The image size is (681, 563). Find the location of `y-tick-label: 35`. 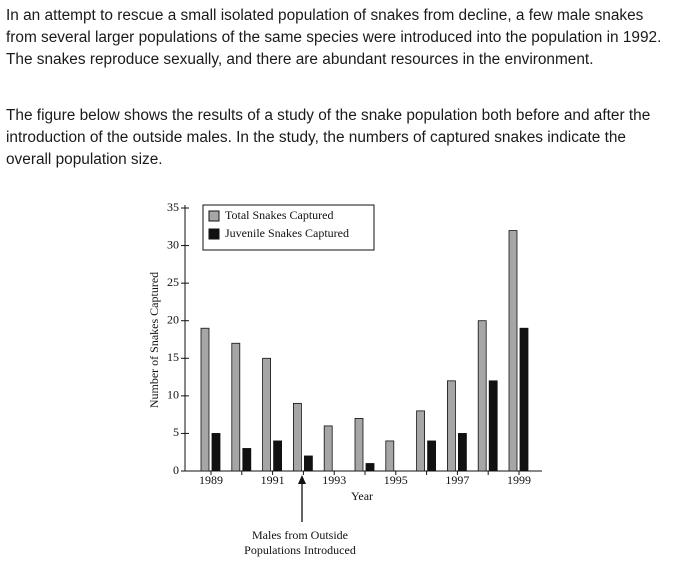

y-tick-label: 35 is located at coordinates (173, 207).